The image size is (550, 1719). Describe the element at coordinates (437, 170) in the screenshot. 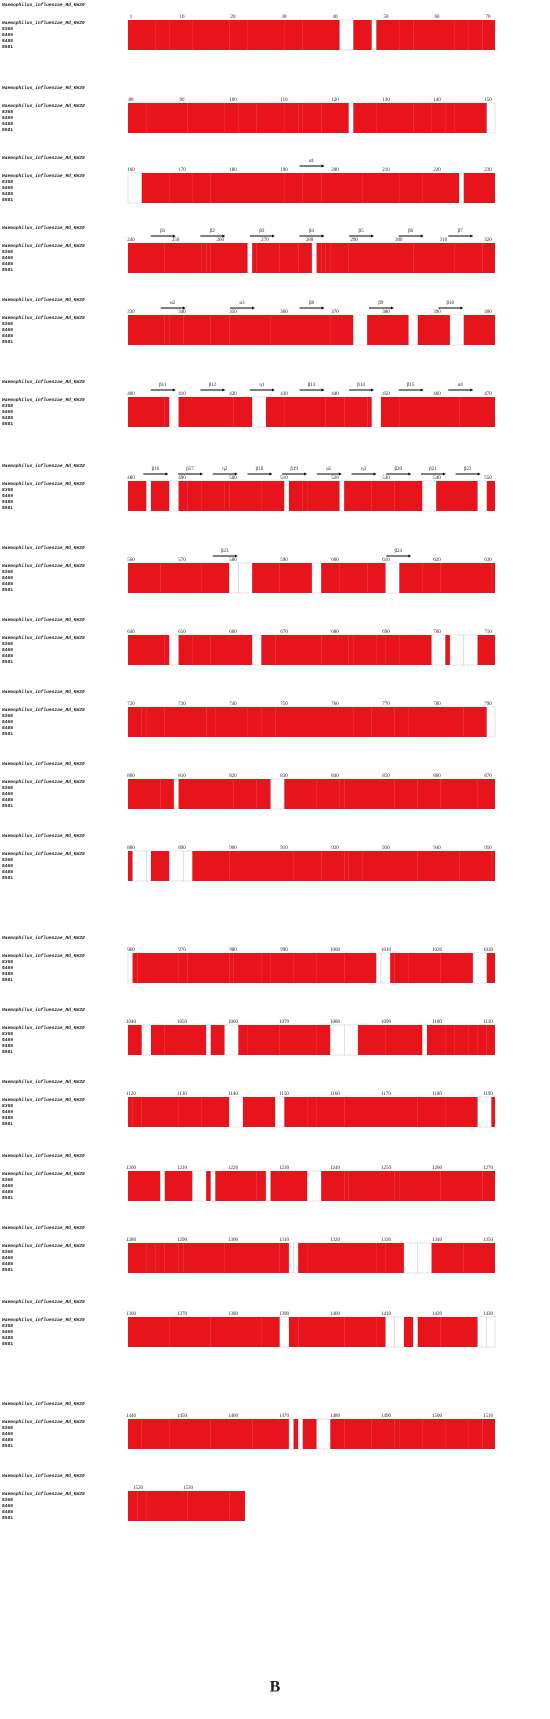

I see `ruler-number: 220` at that location.